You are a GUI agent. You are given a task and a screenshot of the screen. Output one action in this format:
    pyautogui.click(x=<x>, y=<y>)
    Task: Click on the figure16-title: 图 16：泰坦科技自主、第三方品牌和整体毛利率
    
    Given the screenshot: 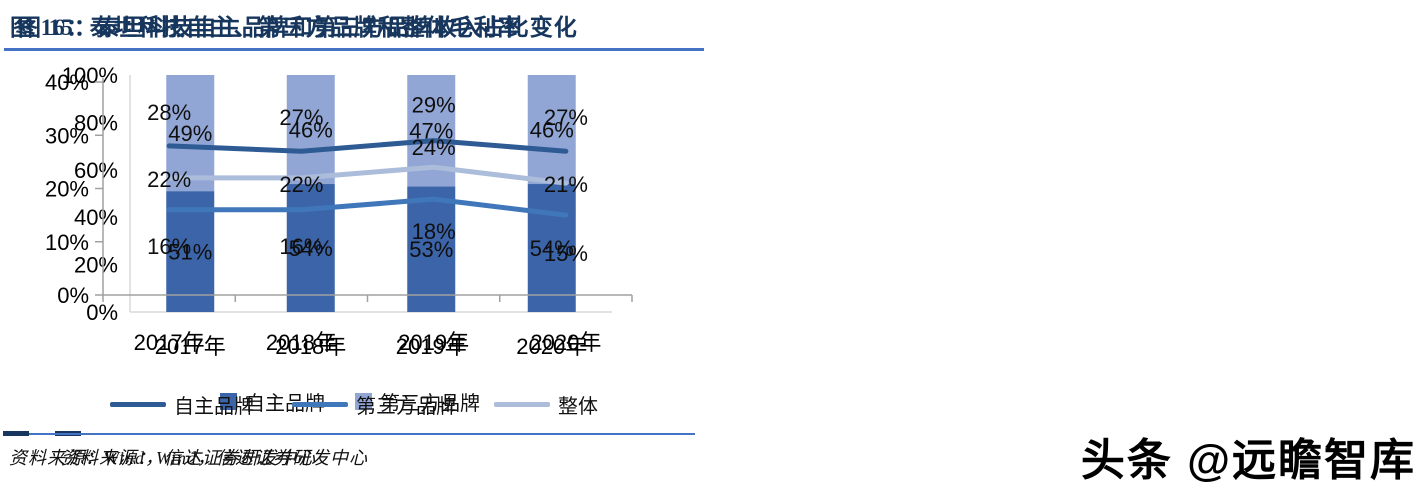 What is the action you would take?
    pyautogui.click(x=266, y=27)
    